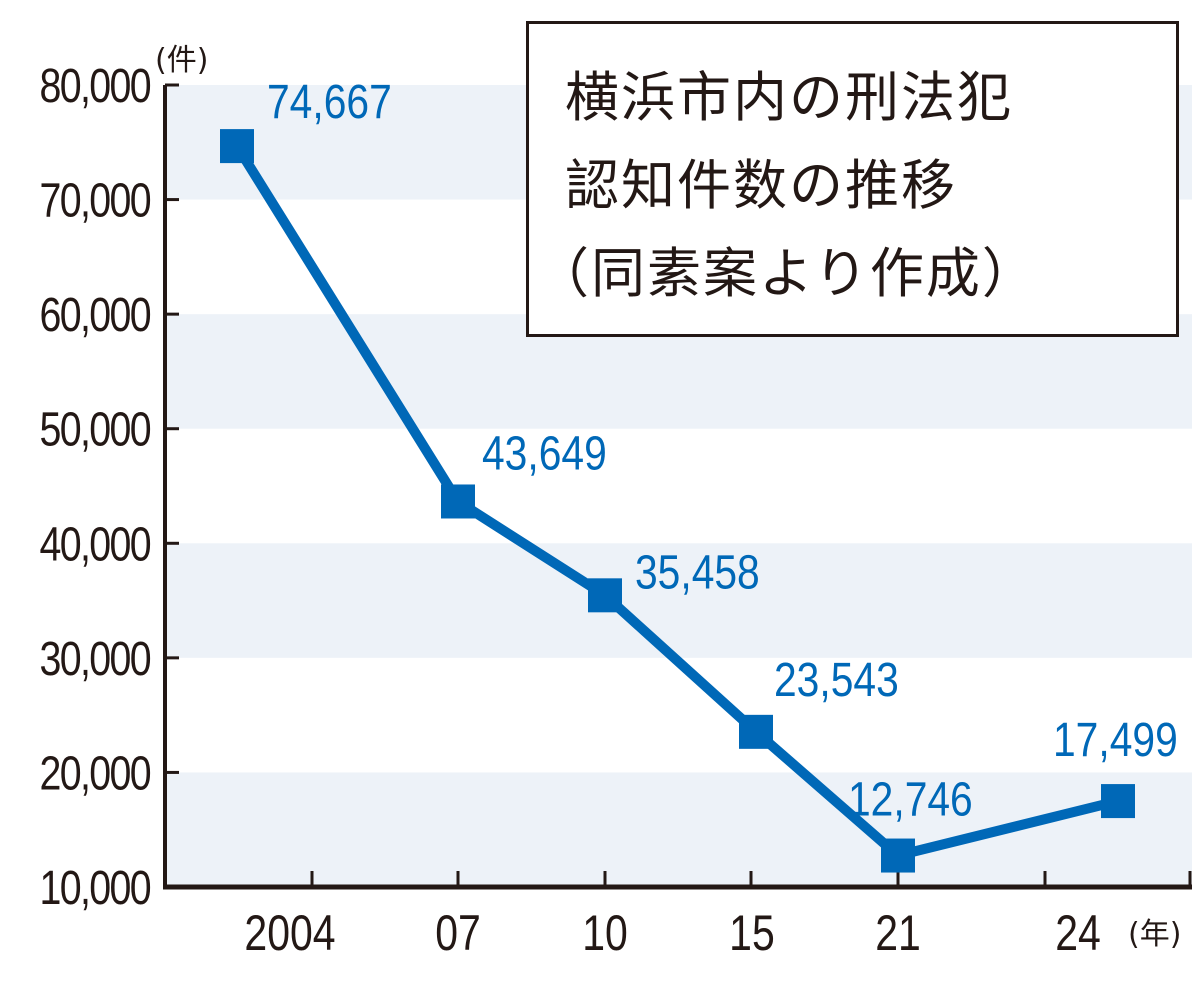 The height and width of the screenshot is (989, 1200). Describe the element at coordinates (910, 800) in the screenshot. I see `data-label: 12,746` at that location.